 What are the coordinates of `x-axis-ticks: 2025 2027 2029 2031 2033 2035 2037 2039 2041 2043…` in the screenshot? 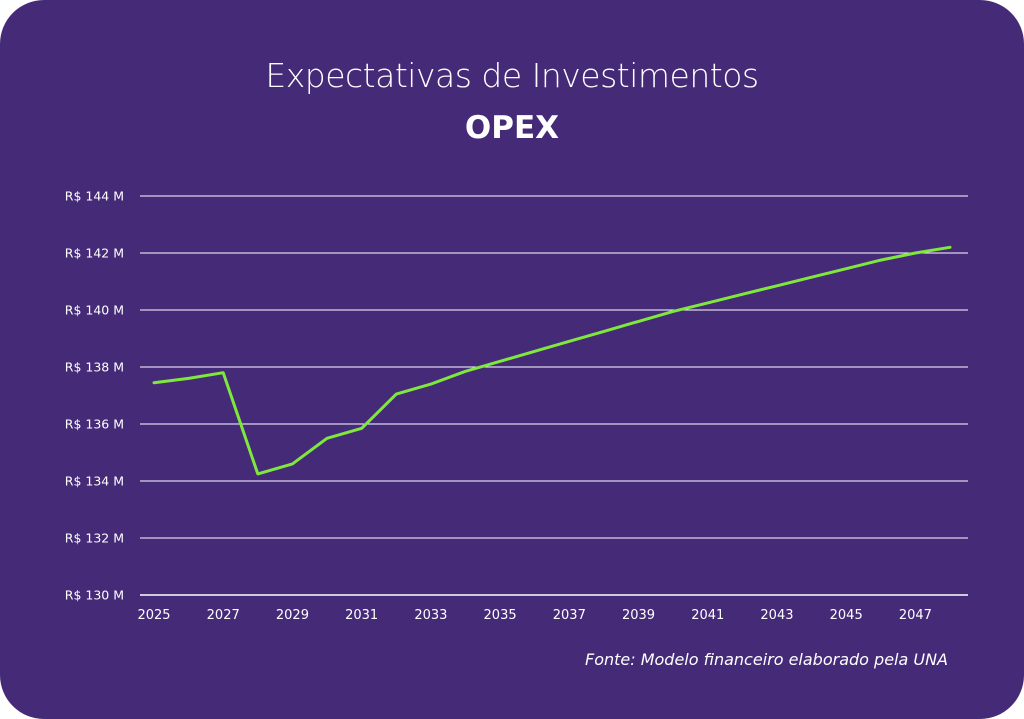 It's located at (534, 615).